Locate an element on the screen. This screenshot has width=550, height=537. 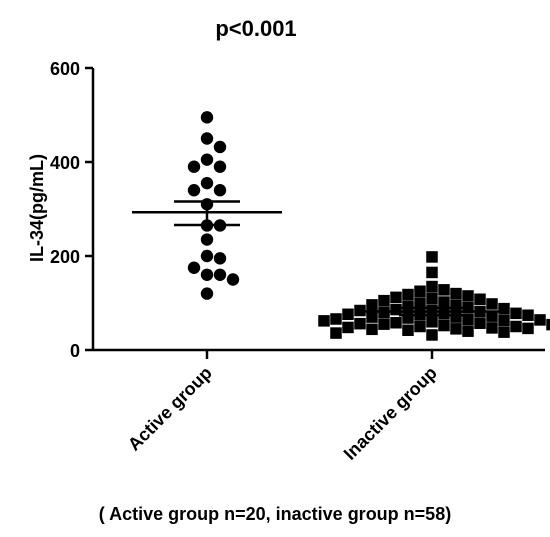
y-tick-label: 200 is located at coordinates (65, 257).